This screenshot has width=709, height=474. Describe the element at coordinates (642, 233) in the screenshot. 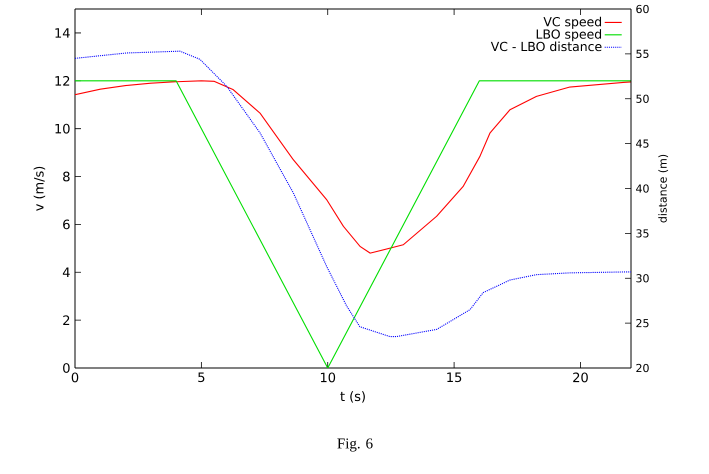

I see `y2-tick-label: 35` at that location.